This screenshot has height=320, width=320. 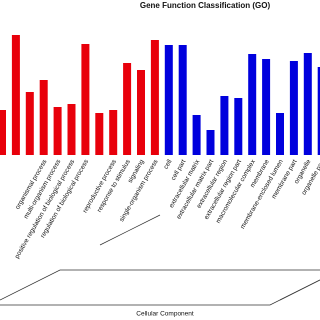 What do you see at coordinates (168, 164) in the screenshot?
I see `x-tick-label: cell` at bounding box center [168, 164].